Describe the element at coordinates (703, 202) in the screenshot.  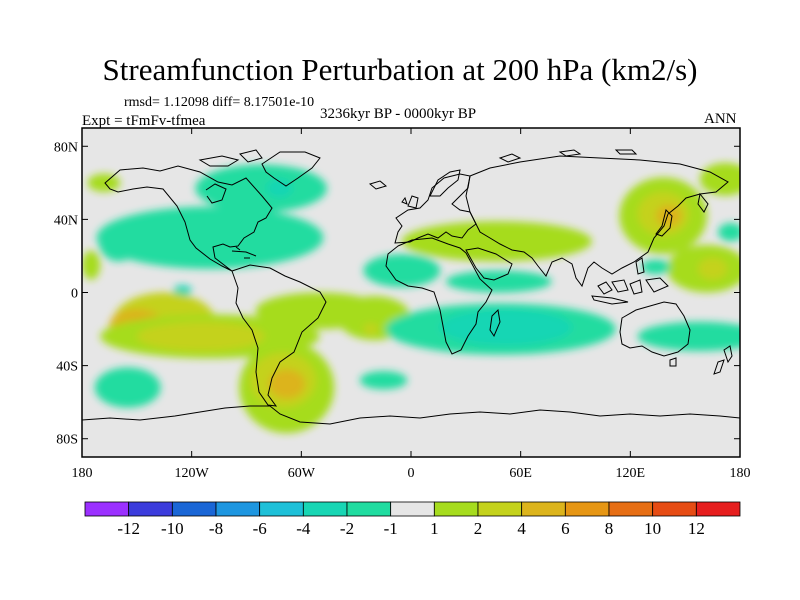
I see `coast-kamchatka` at that location.